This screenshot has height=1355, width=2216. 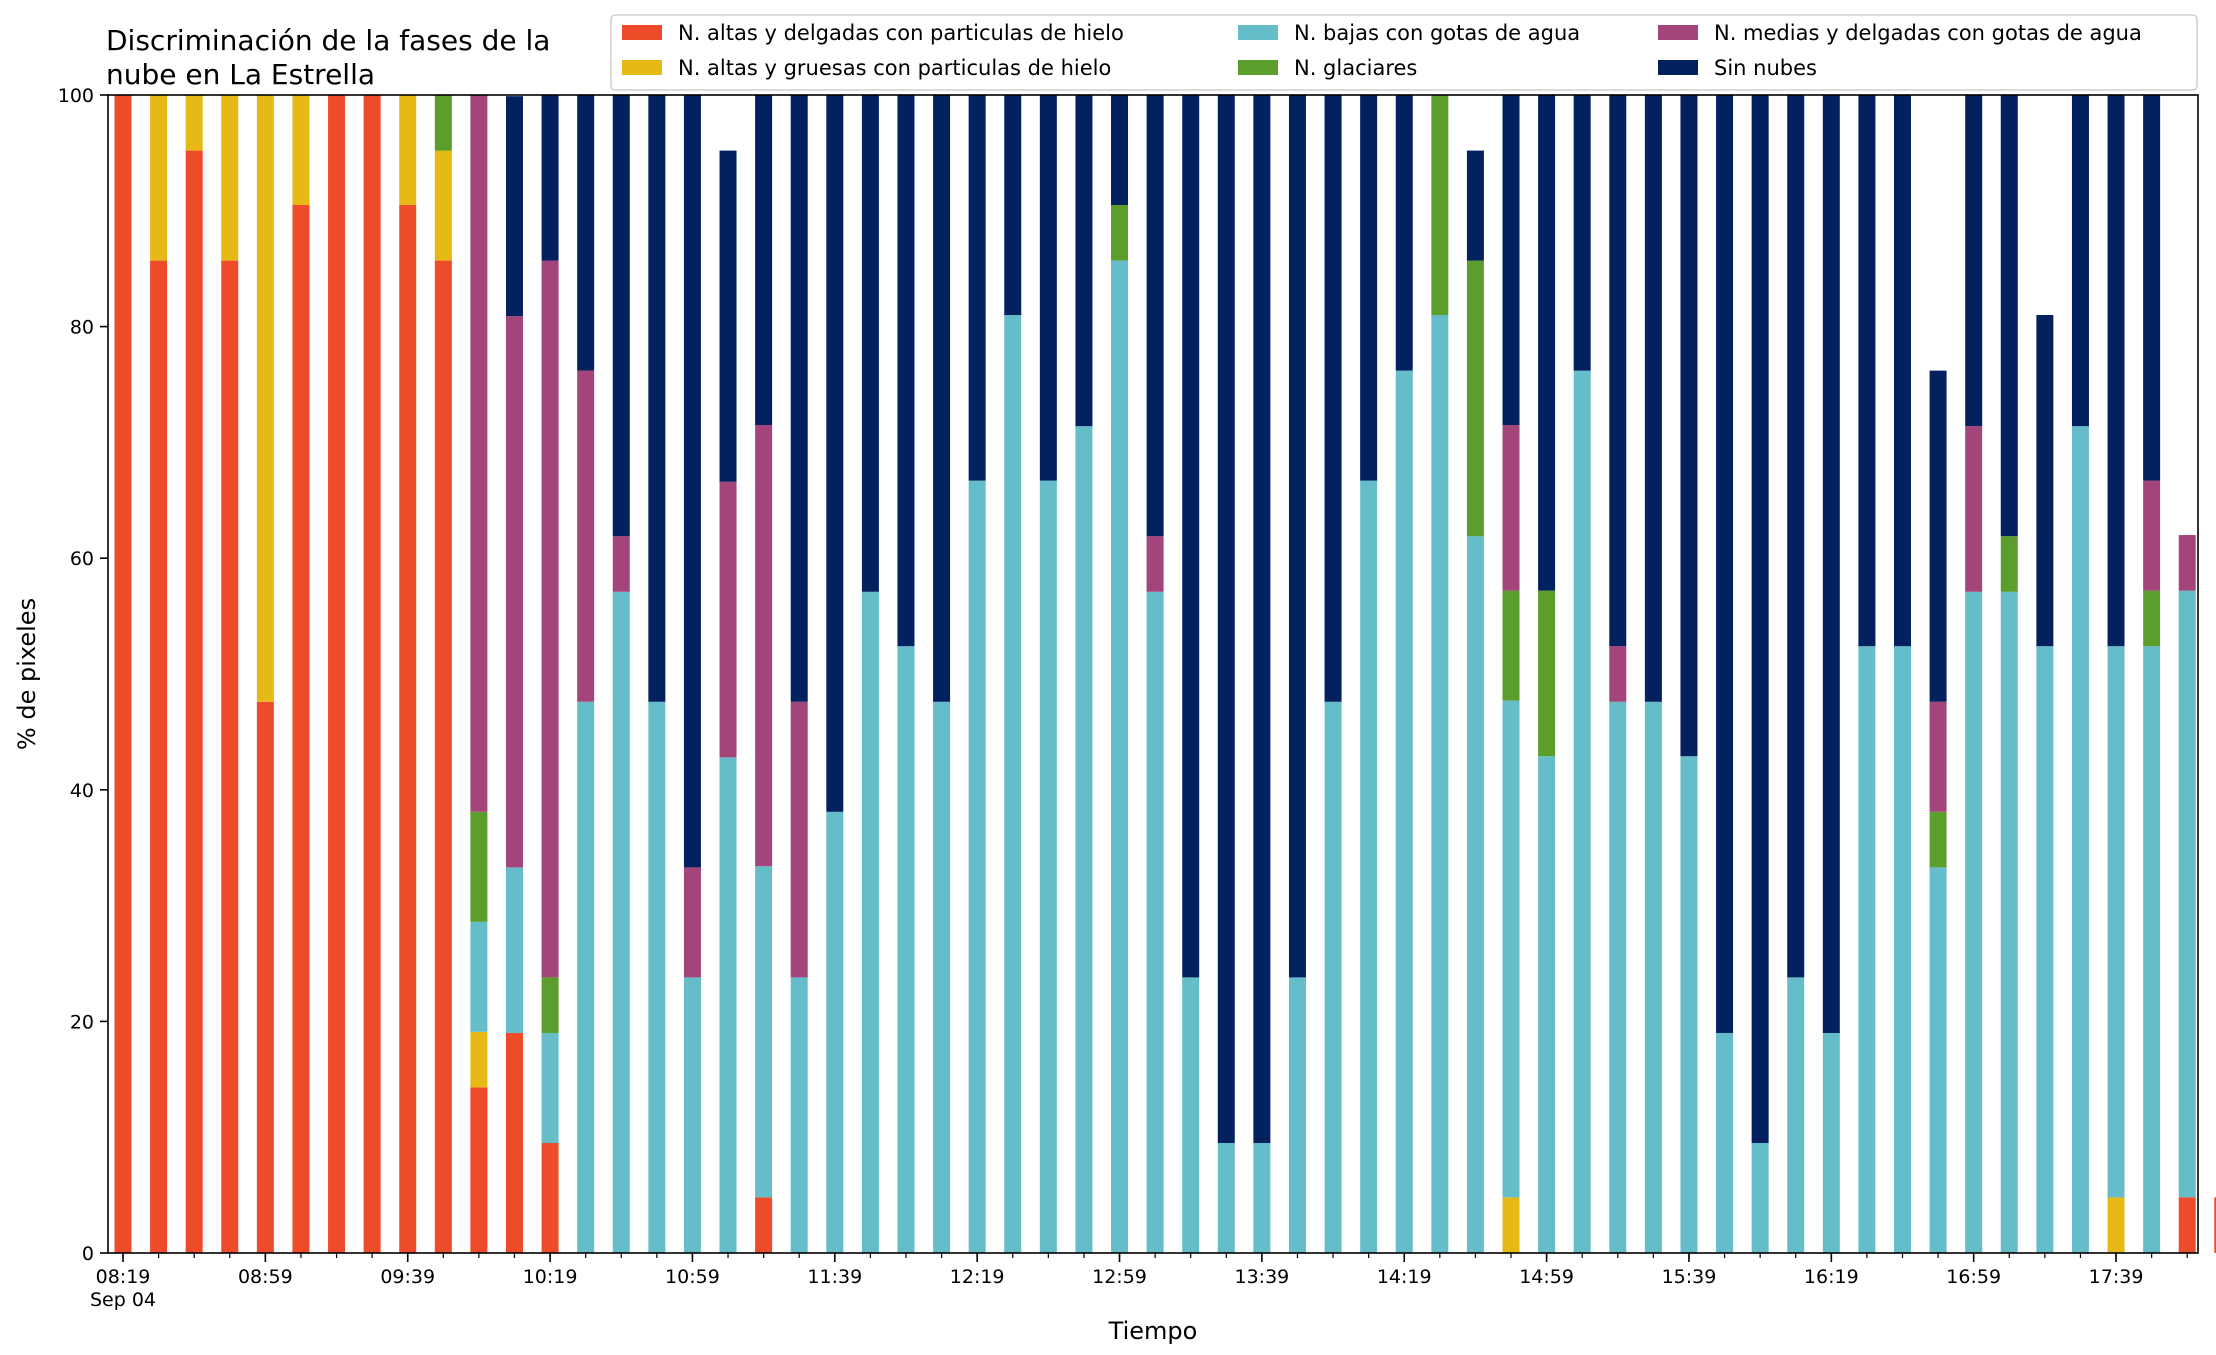 What do you see at coordinates (1765, 68) in the screenshot?
I see `legend-label-5: Sin nubes` at bounding box center [1765, 68].